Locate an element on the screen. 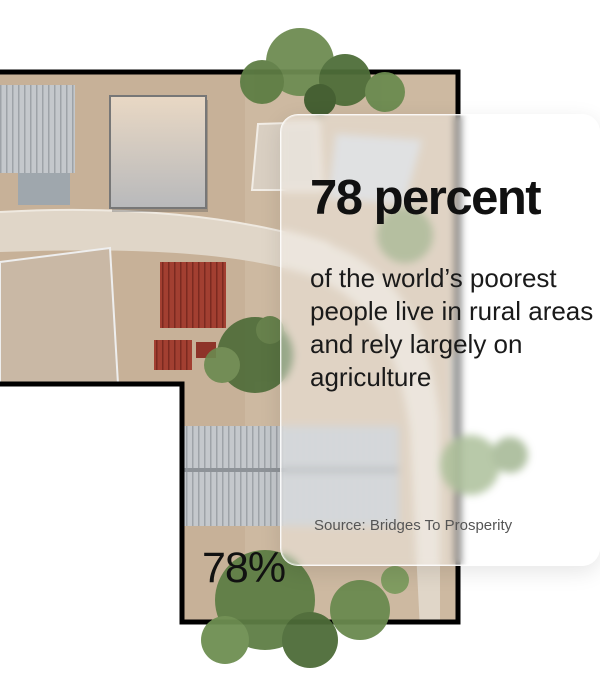 The width and height of the screenshot is (600, 675). house-roof-top-center is located at coordinates (158, 152).